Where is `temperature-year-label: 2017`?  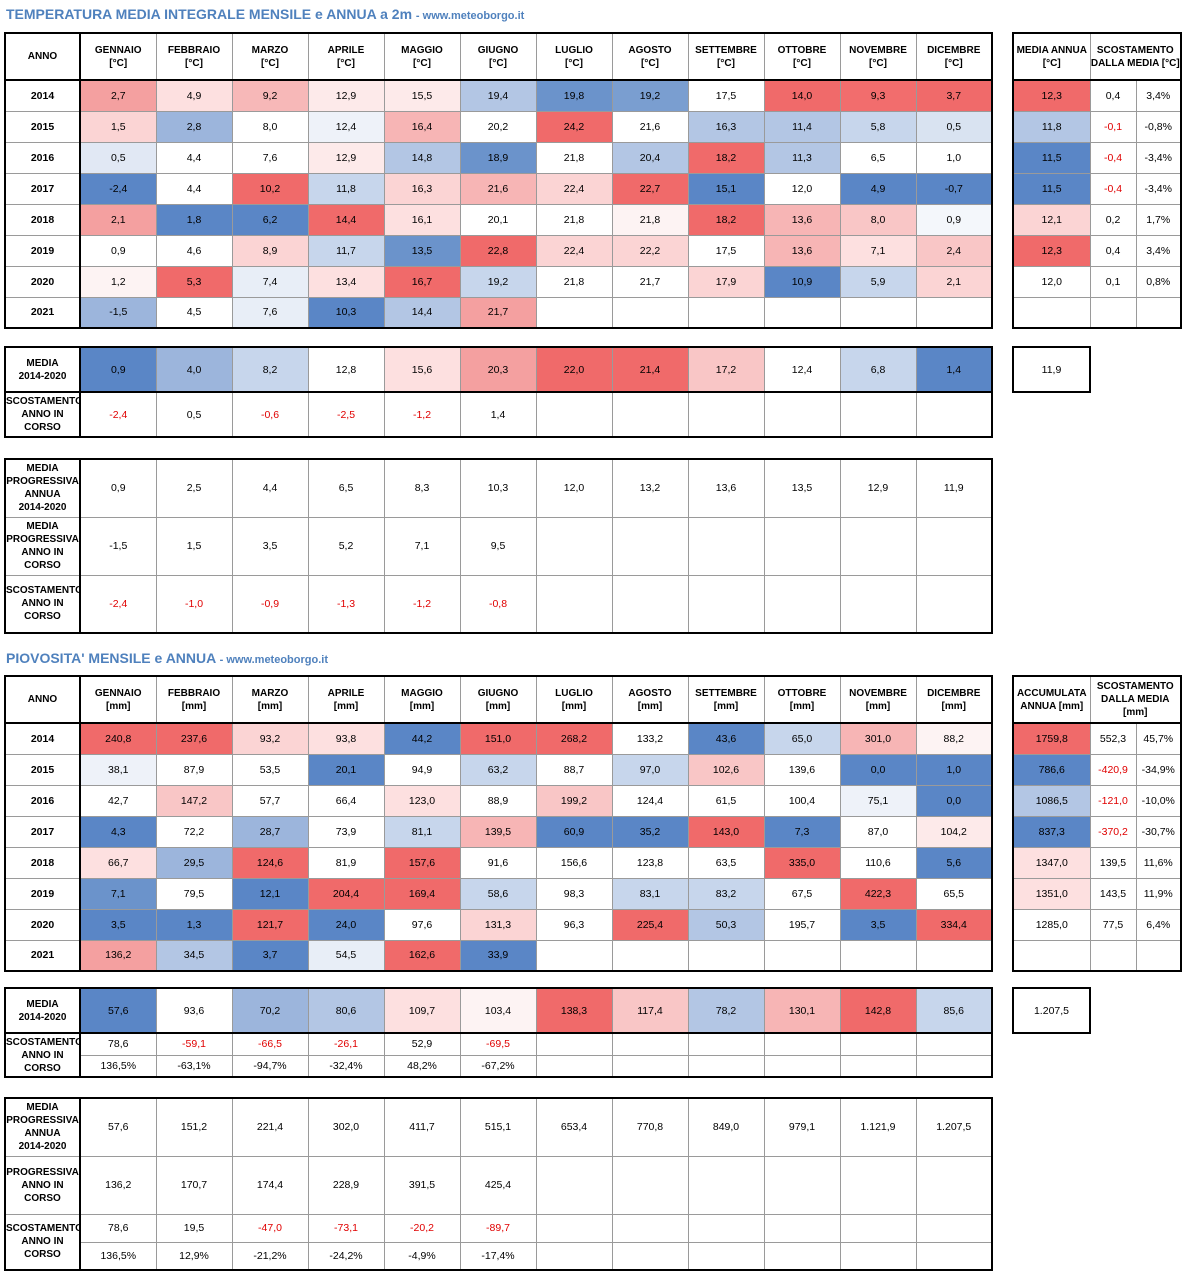 temperature-year-label: 2017 is located at coordinates (42, 188).